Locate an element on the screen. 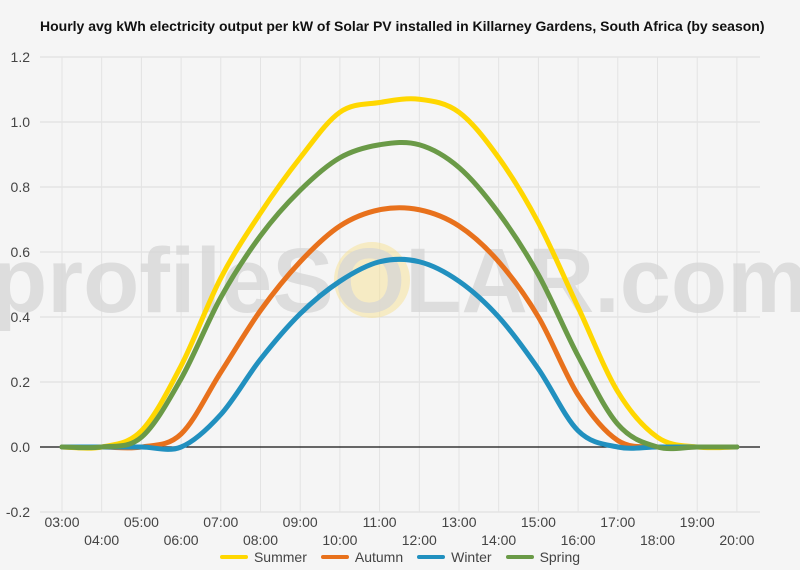 The image size is (800, 570). y-tick-label: 0.8 is located at coordinates (21, 187).